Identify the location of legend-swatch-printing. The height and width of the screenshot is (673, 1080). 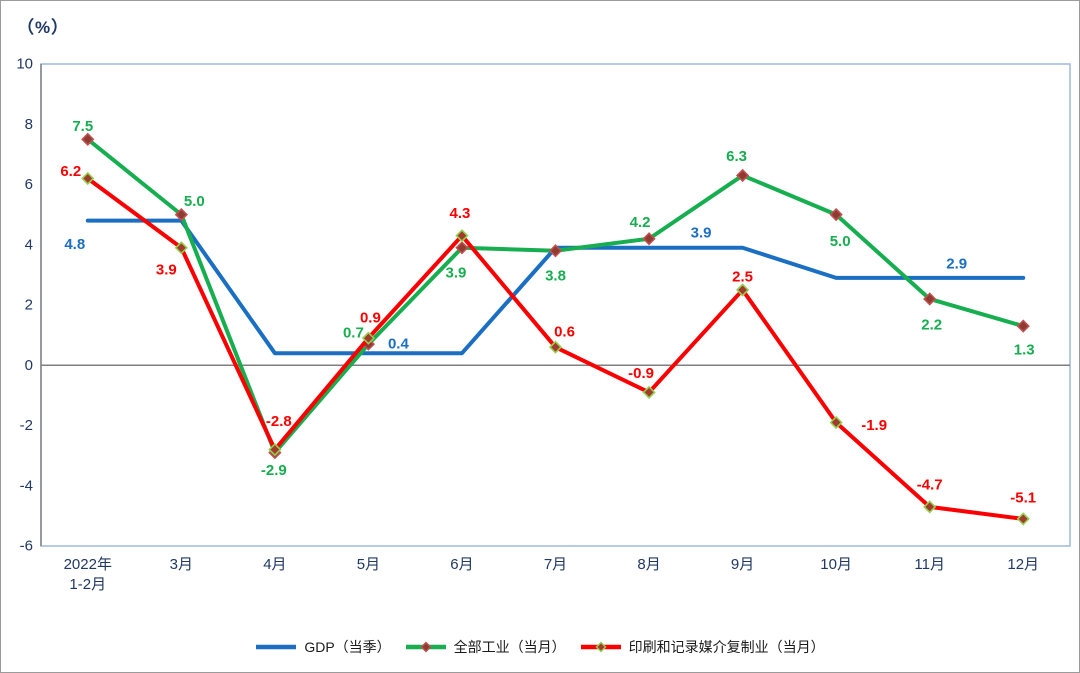
(600, 647).